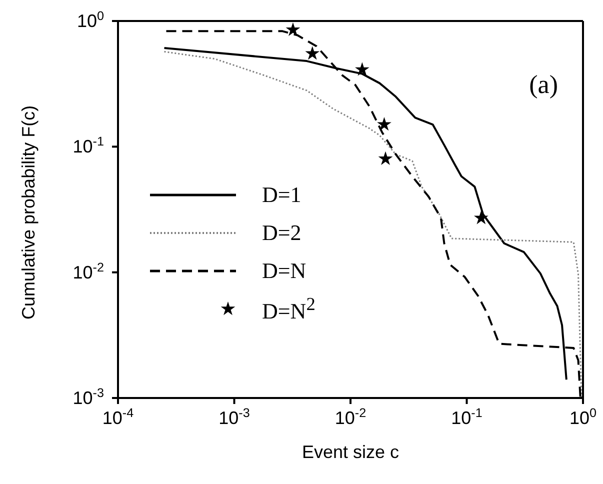 This screenshot has width=603, height=484. I want to click on x-tick-label: 10$^{-2}$, so click(350, 417).